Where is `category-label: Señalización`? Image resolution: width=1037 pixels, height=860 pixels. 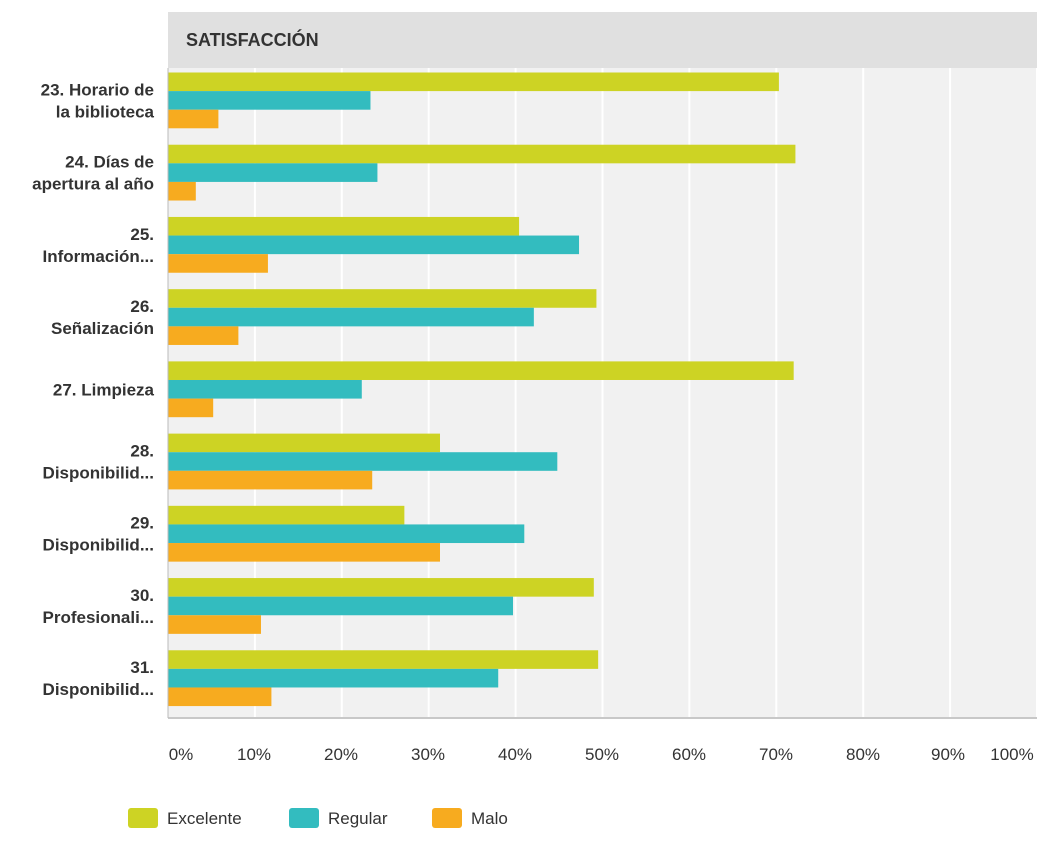
category-label: Señalización is located at coordinates (102, 328).